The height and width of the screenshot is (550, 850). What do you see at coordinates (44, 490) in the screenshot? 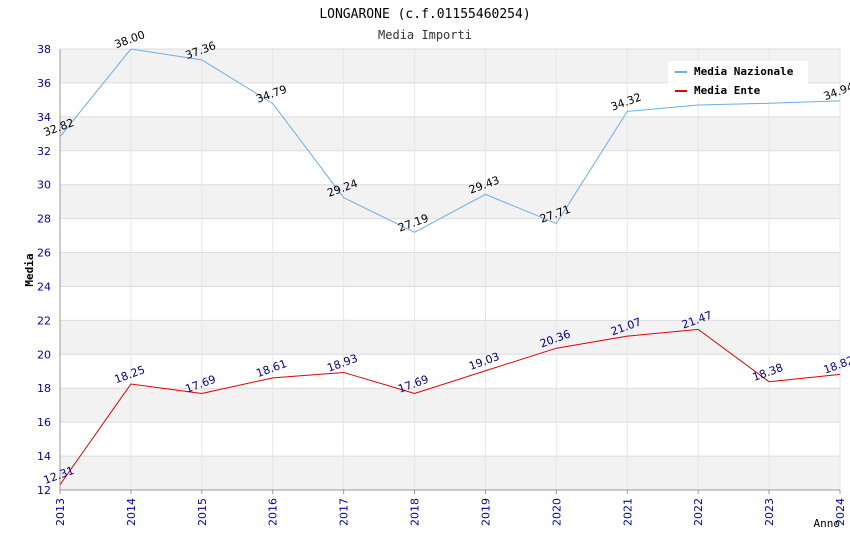
I see `y-tick-label: 12` at bounding box center [44, 490].